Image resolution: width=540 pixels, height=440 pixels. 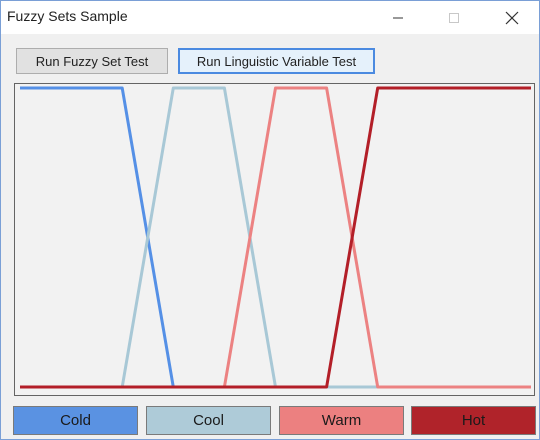 I want to click on legend-warm-button: Warm, so click(x=341, y=420).